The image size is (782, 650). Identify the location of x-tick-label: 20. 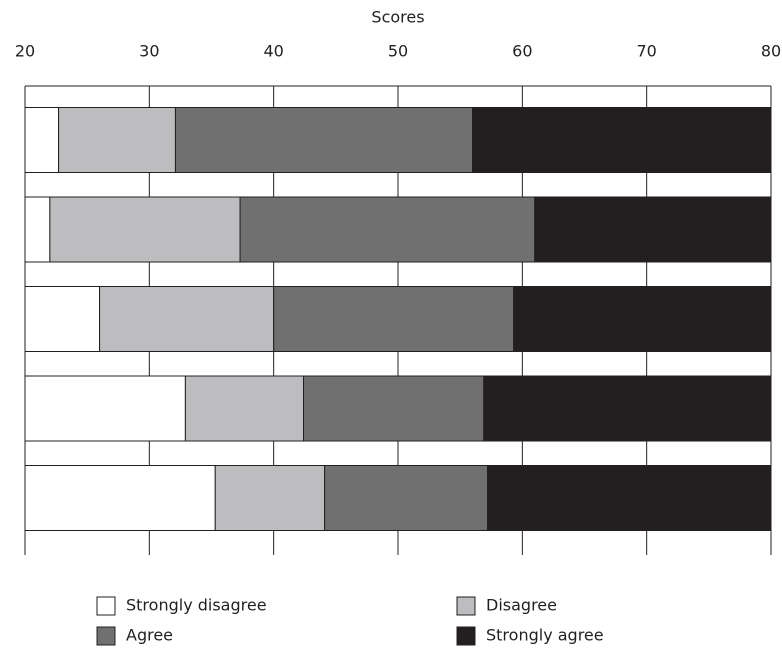
(25, 51).